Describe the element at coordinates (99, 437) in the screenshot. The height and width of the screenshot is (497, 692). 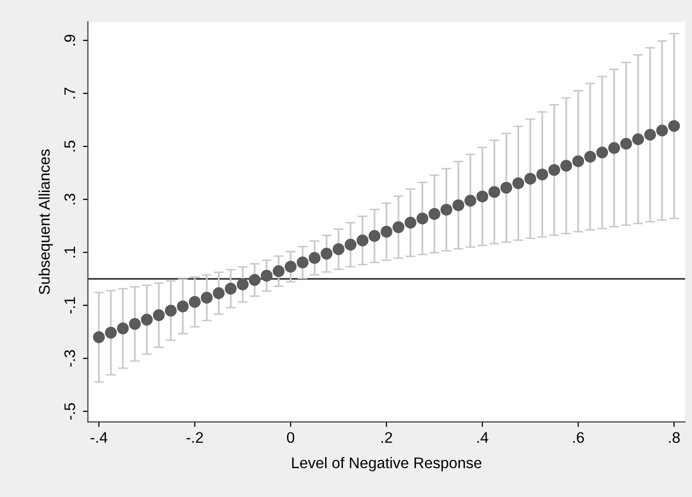
I see `x-tick-label: -.4` at that location.